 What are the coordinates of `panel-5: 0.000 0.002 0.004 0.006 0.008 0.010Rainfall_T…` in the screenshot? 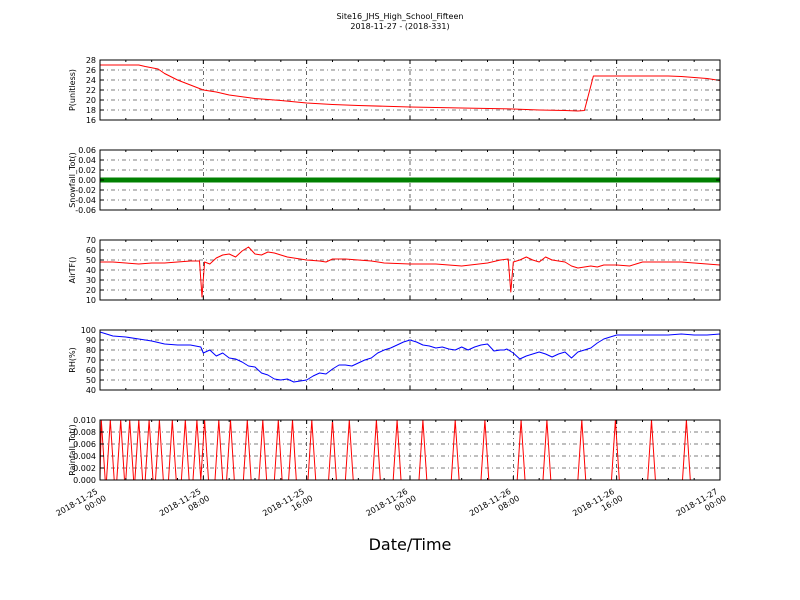 It's located at (394, 450).